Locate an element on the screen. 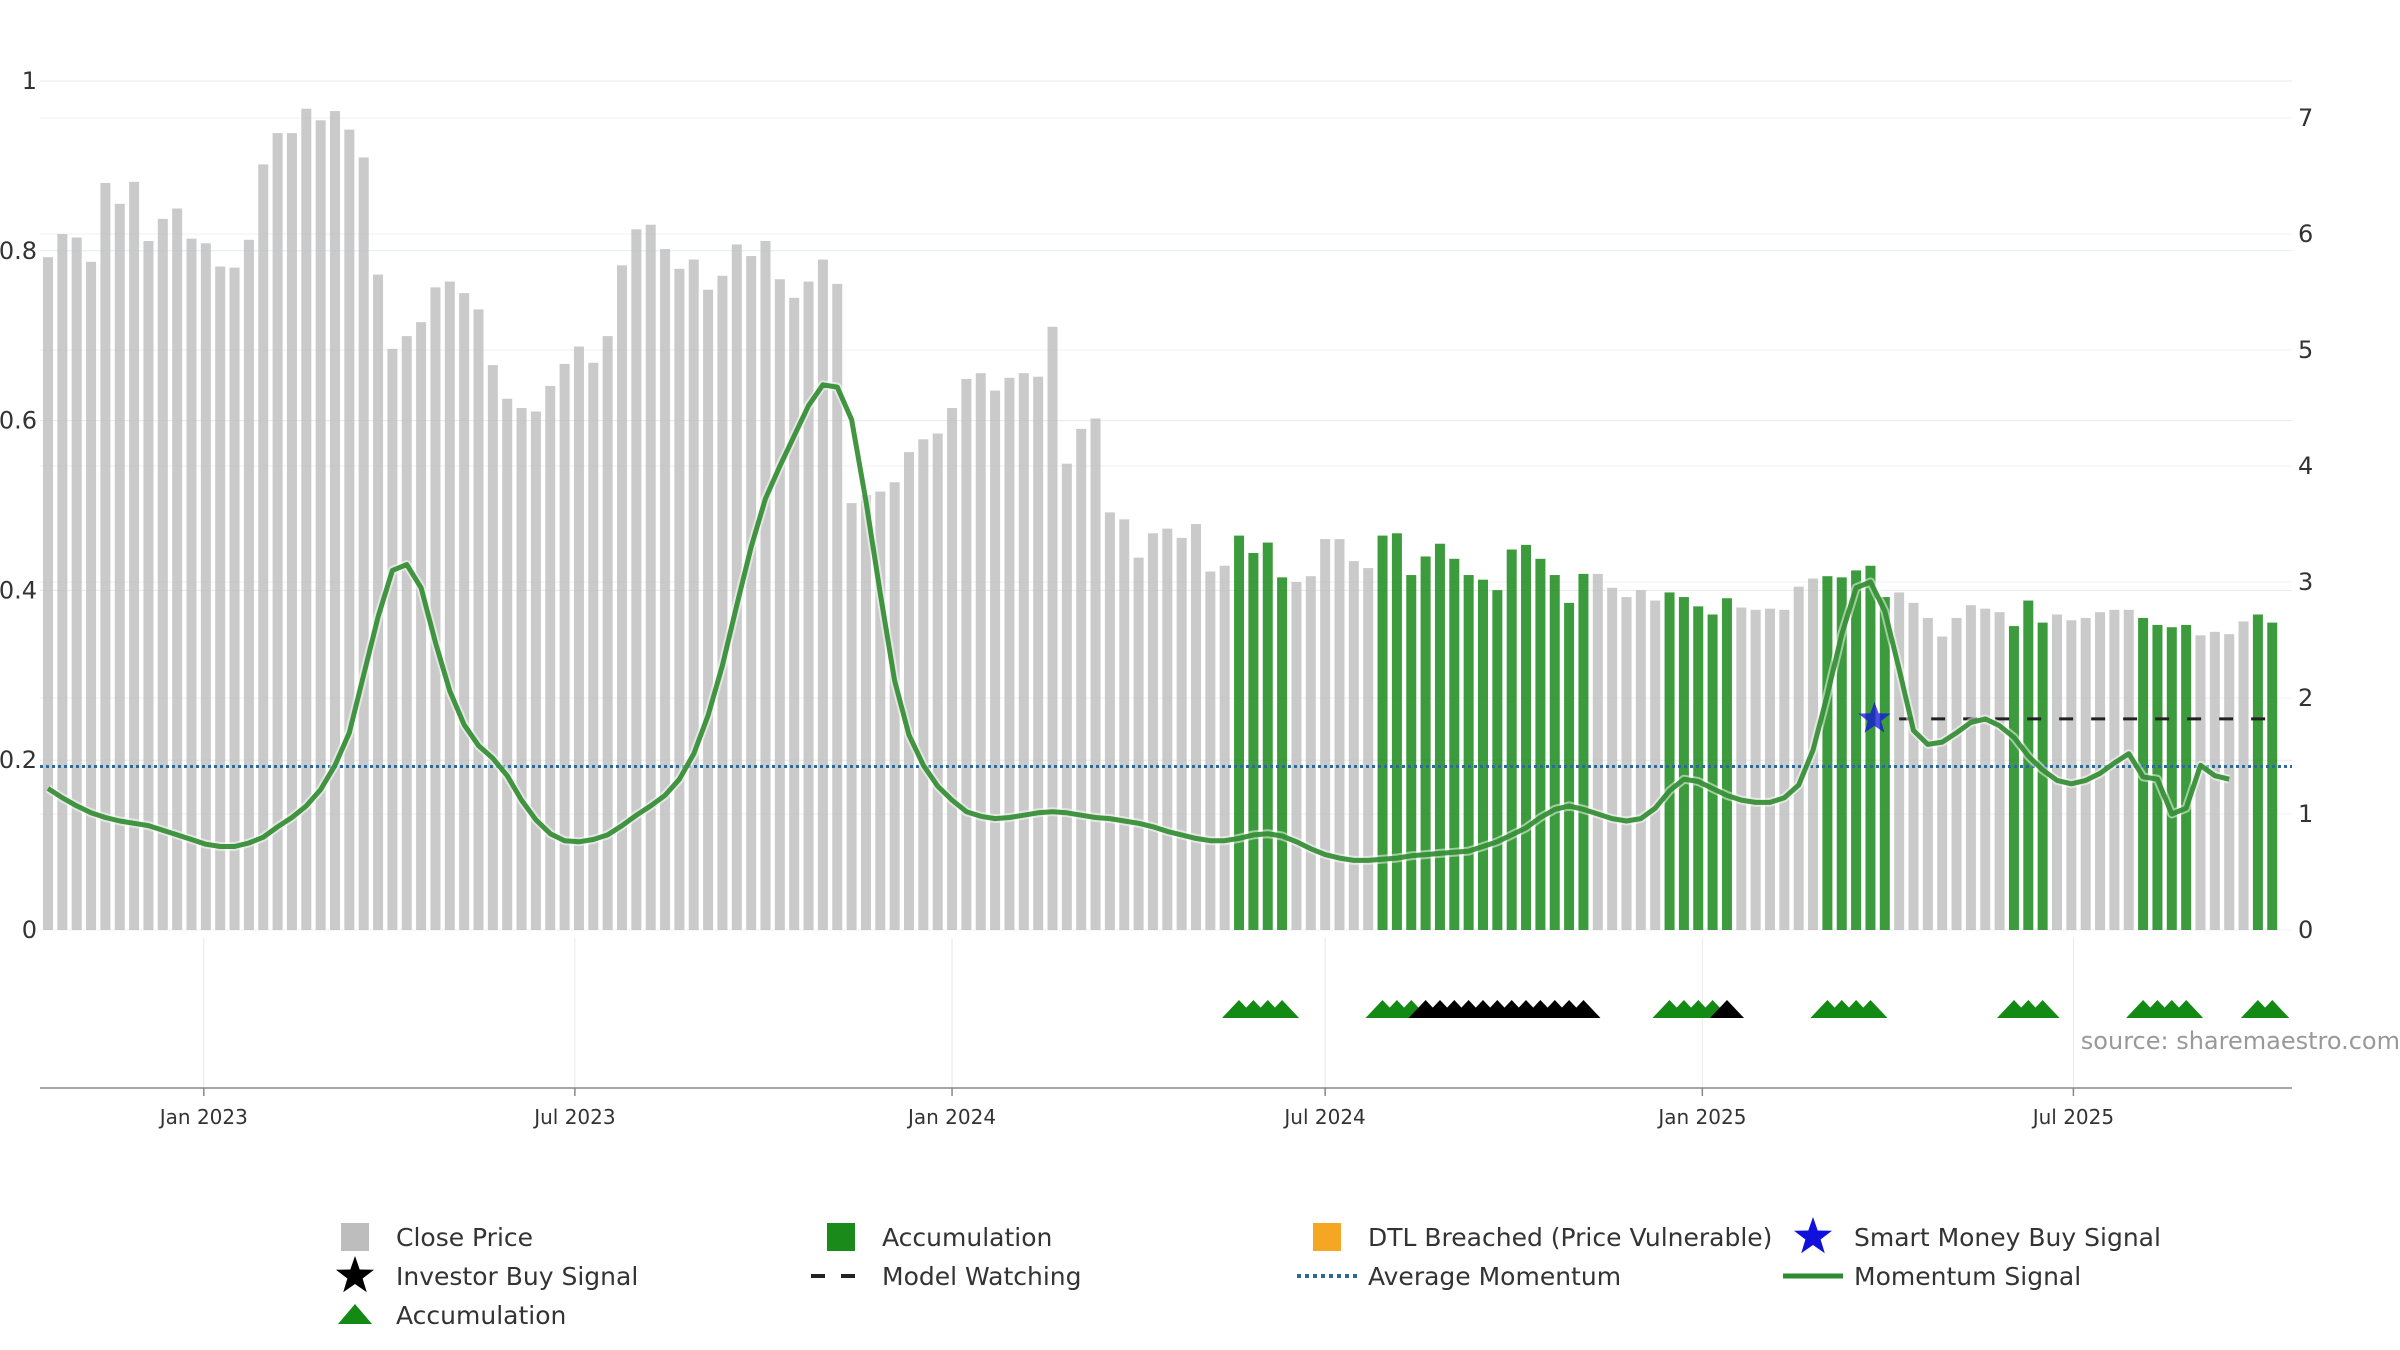  right-axis-tick-label: 5 is located at coordinates (2305, 350).